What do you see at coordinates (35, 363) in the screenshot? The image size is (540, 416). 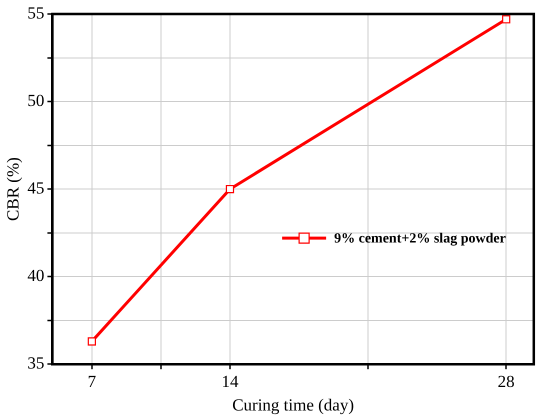 I see `y-tick-label: 35` at bounding box center [35, 363].